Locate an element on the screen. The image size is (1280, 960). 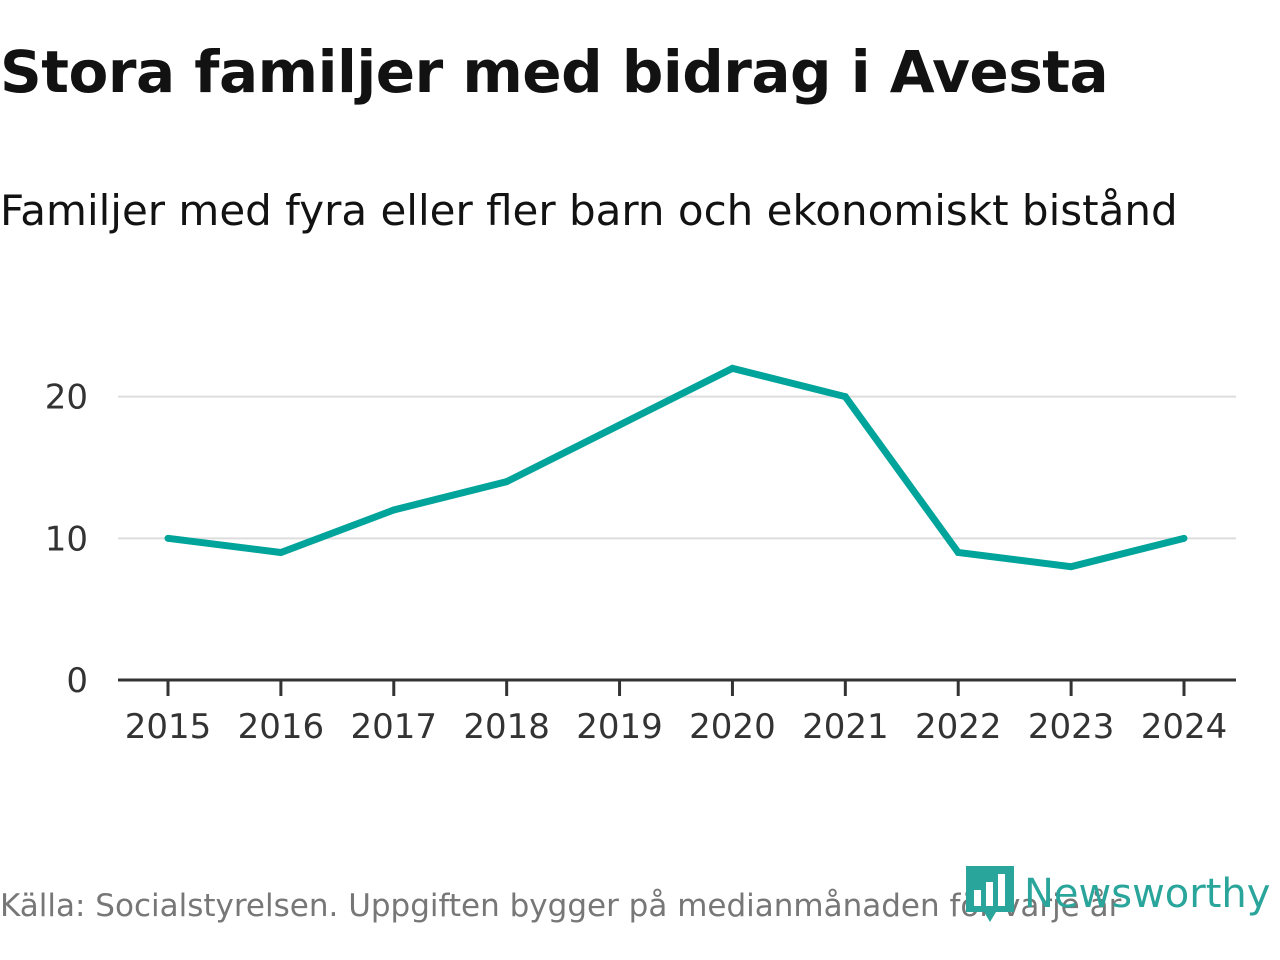
y-axis-ticks: 0 10 20 is located at coordinates (66, 539).